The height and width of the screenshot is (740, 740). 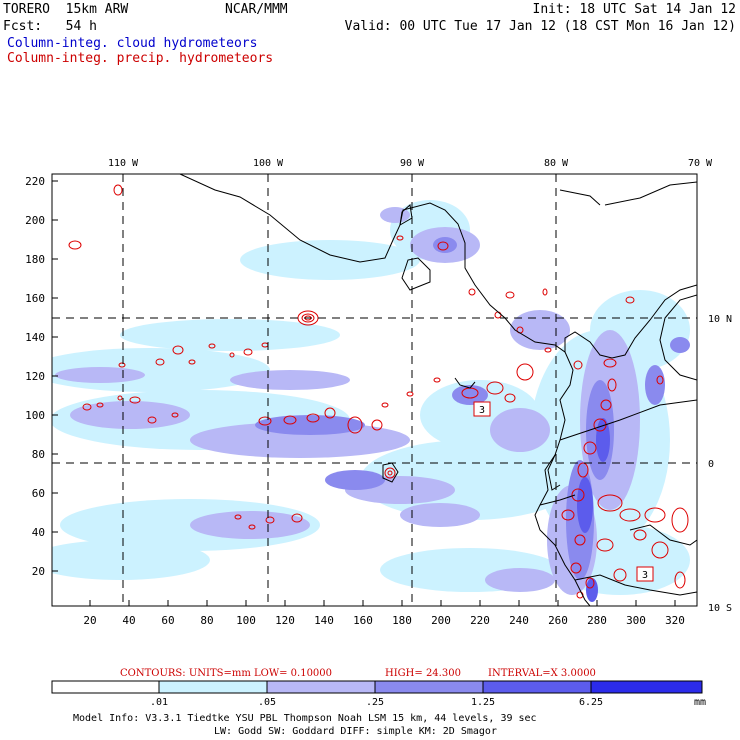 I want to click on y-tick-label: 80, so click(x=38, y=454).